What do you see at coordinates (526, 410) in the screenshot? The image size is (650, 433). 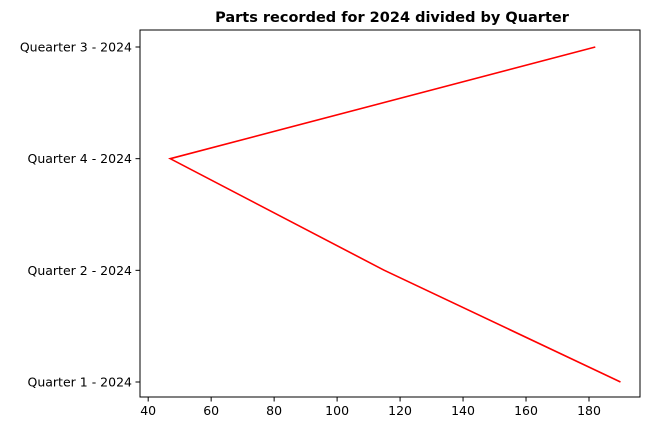 I see `x-tick-label: 160` at bounding box center [526, 410].